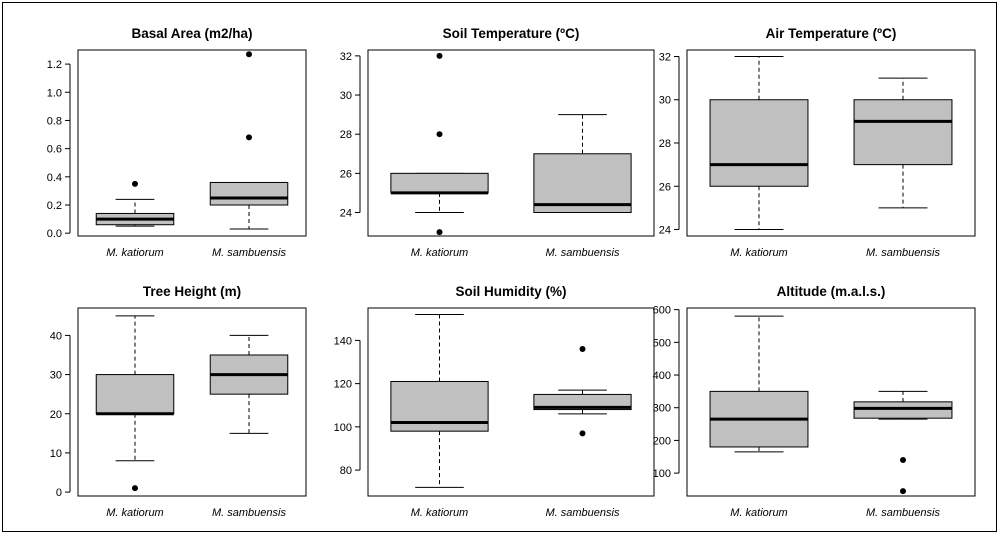 The image size is (1001, 536). Describe the element at coordinates (191, 33) in the screenshot. I see `panel-title: Basal Area (m2/ha)` at that location.